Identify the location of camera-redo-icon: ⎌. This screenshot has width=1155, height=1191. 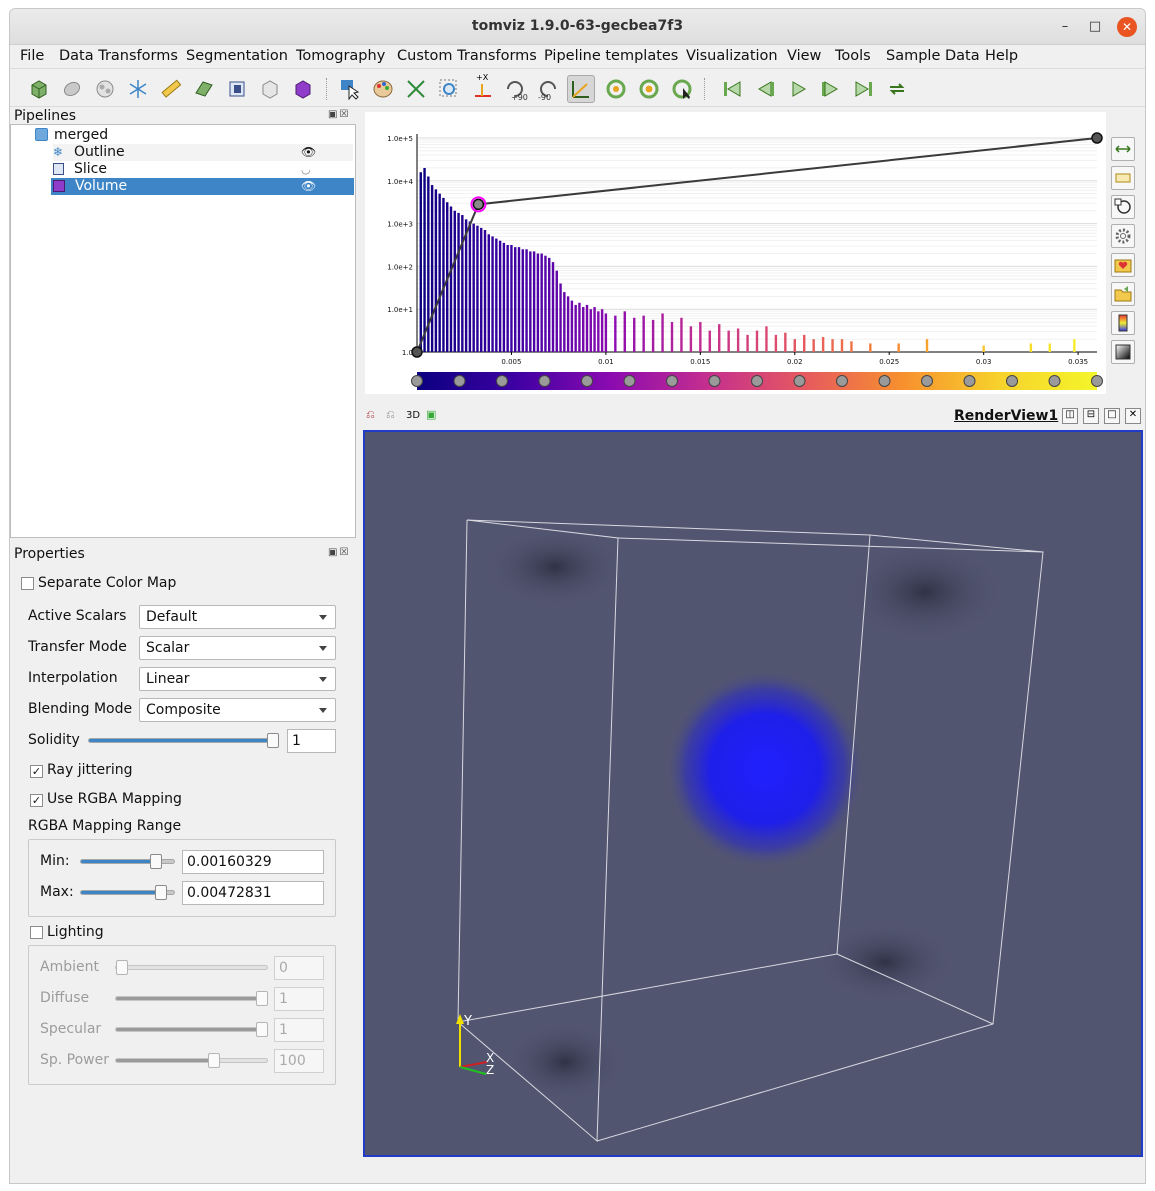
(390, 414).